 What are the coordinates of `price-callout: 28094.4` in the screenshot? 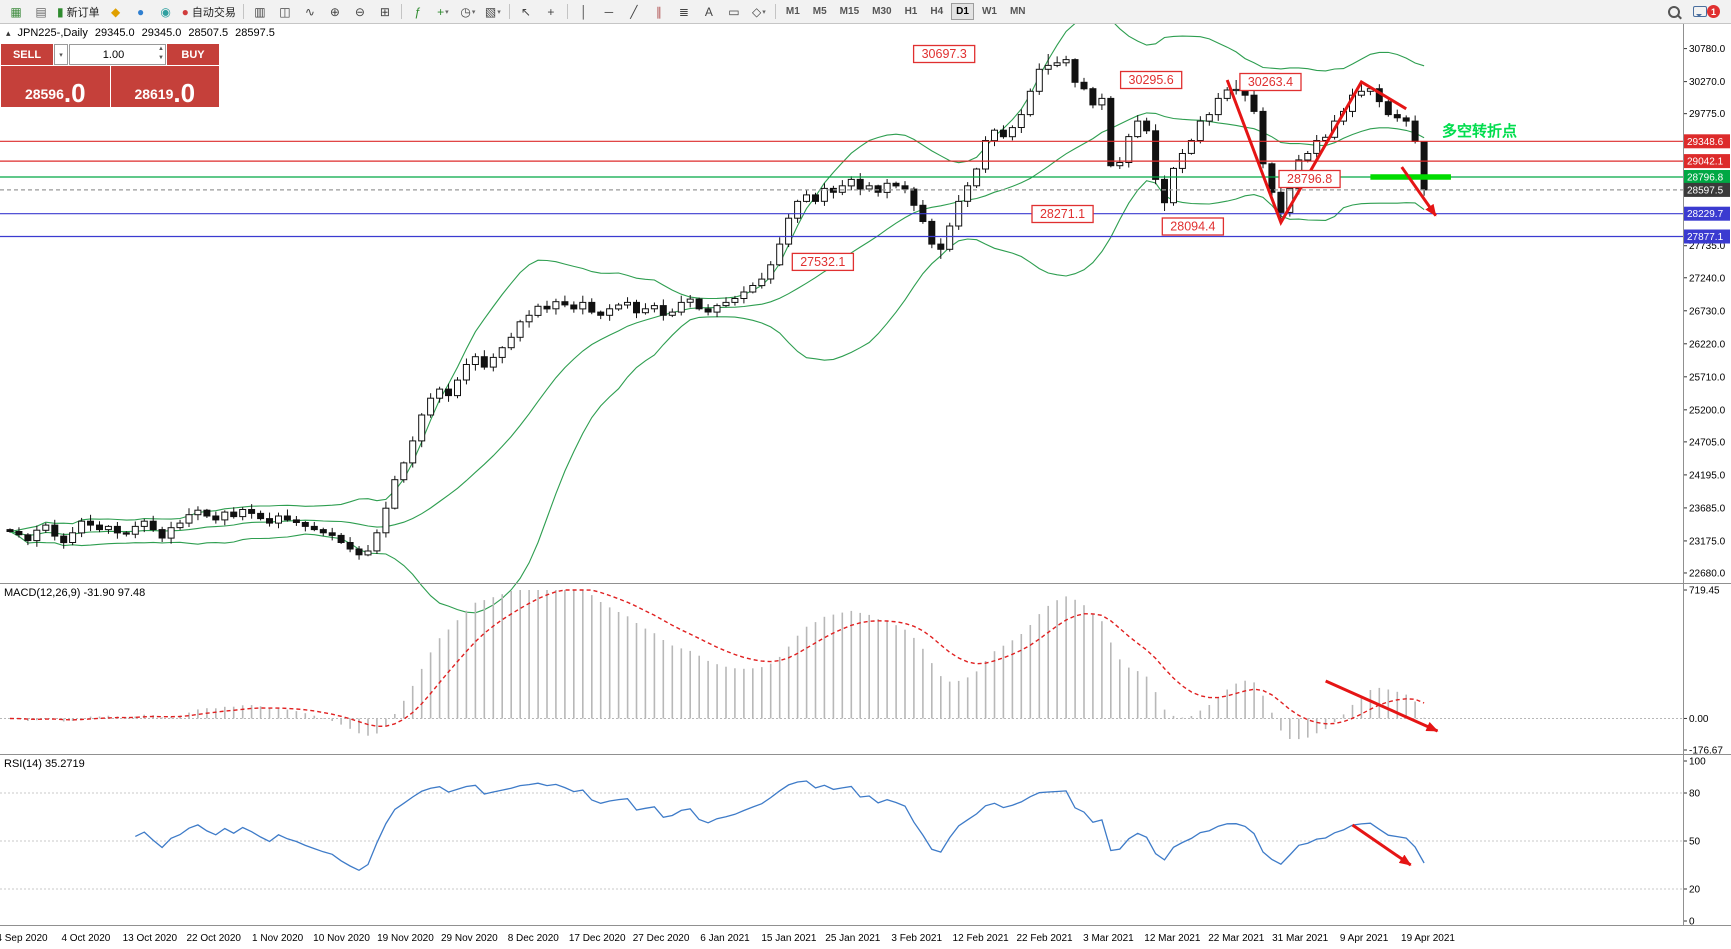 It's located at (1193, 226).